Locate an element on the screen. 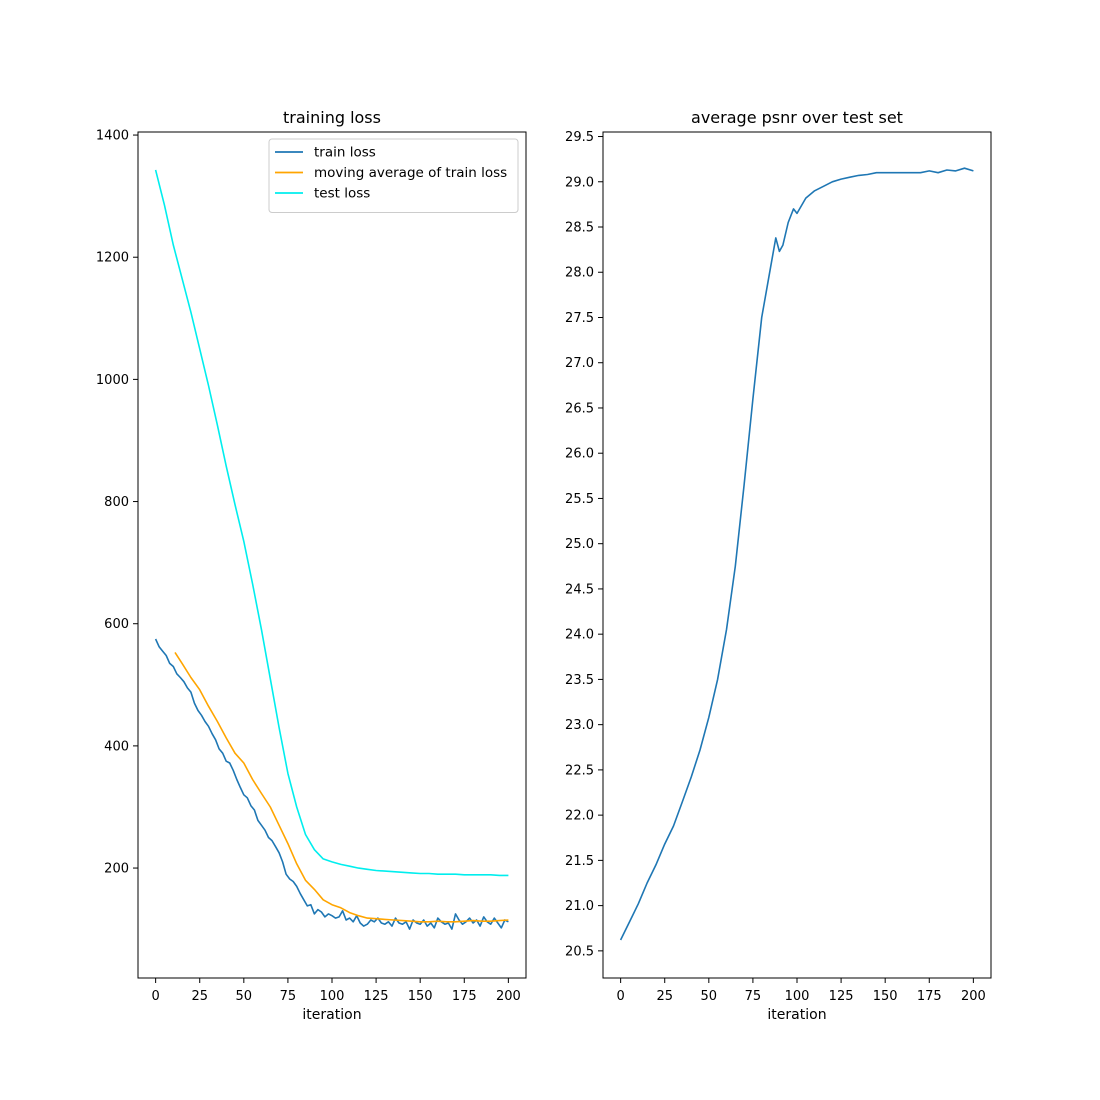 The image size is (1100, 1100). y-tick-label: 22.5 is located at coordinates (579, 770).